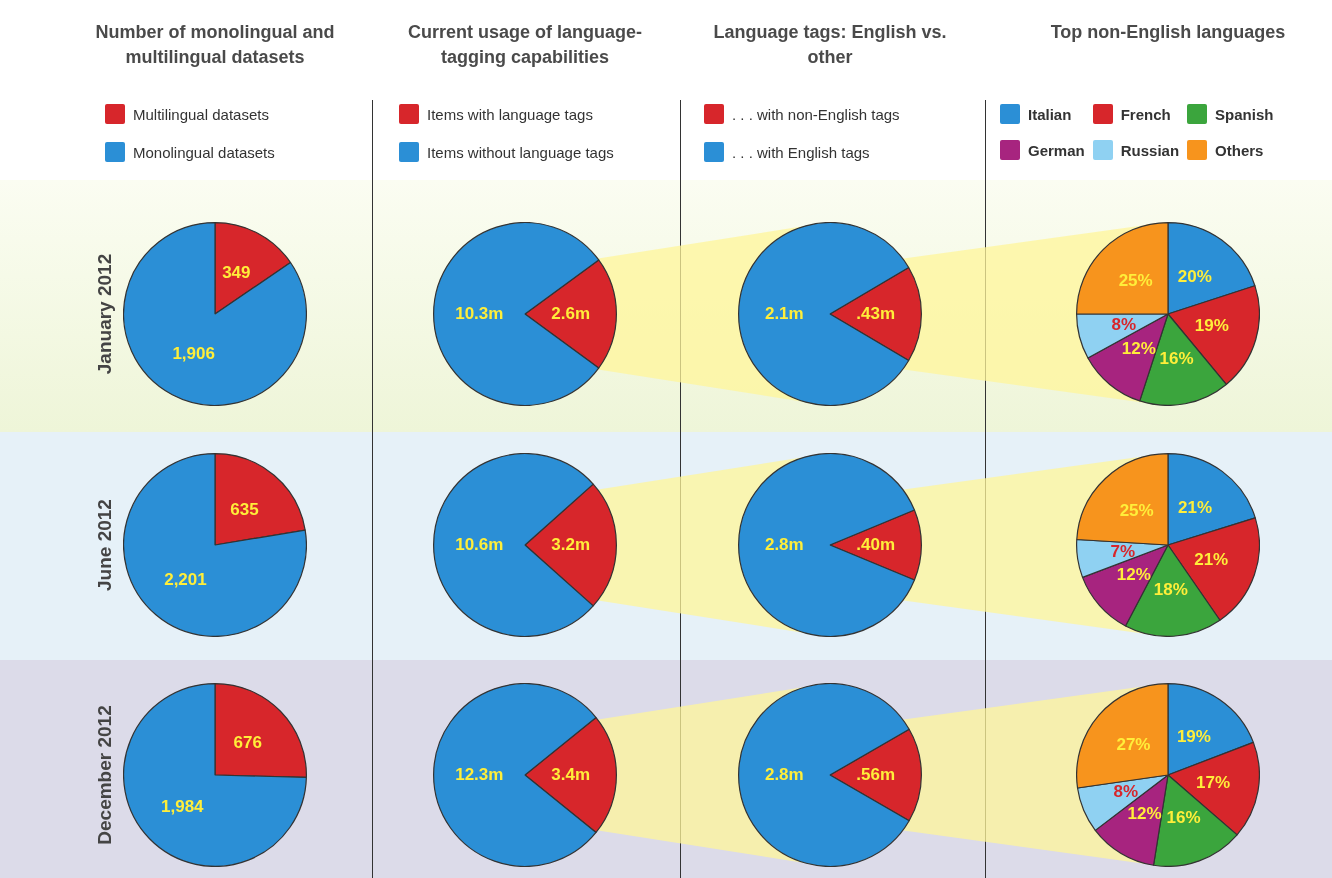  Describe the element at coordinates (479, 774) in the screenshot. I see `data-label: 12.3m` at that location.